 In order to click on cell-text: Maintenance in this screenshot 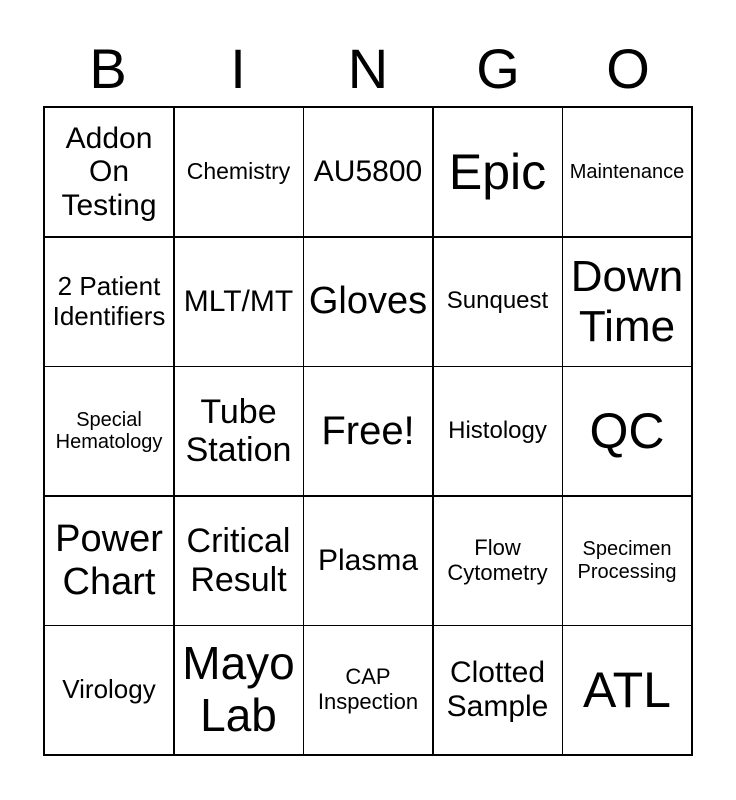, I will do `click(627, 171)`.